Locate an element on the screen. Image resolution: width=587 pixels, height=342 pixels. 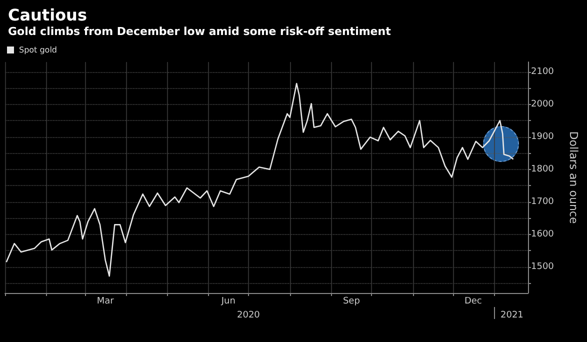
y-axis-title: Dollars an ounce is located at coordinates (573, 177).